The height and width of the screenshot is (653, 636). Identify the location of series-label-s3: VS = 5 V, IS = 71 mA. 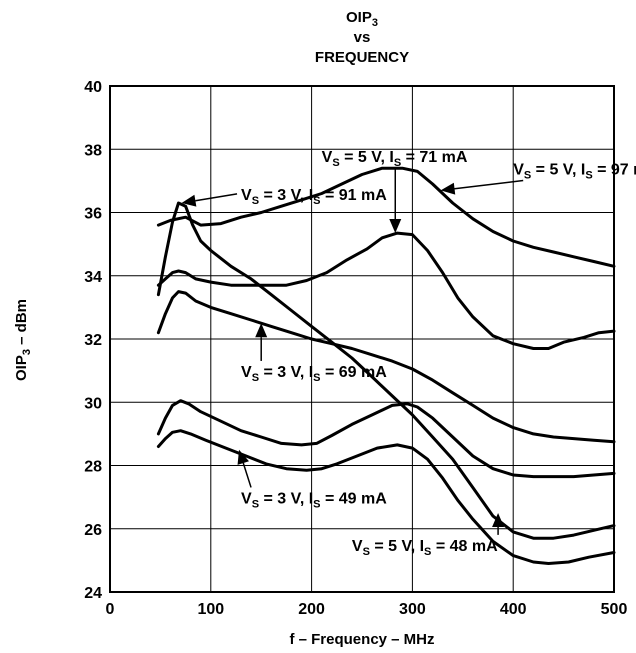
(395, 159).